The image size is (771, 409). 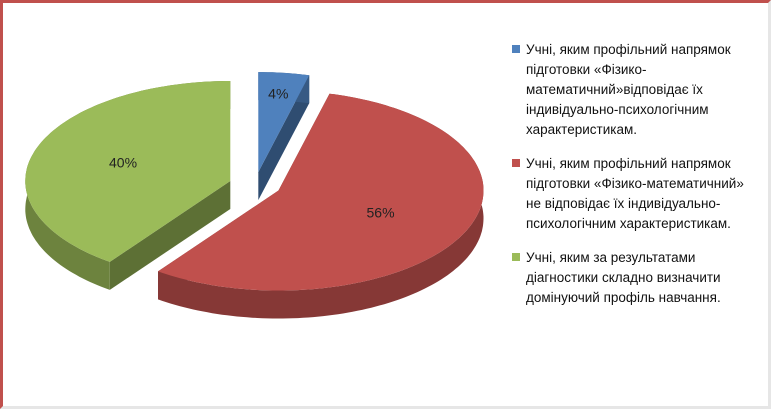 What do you see at coordinates (278, 93) in the screenshot?
I see `data-label: 4%` at bounding box center [278, 93].